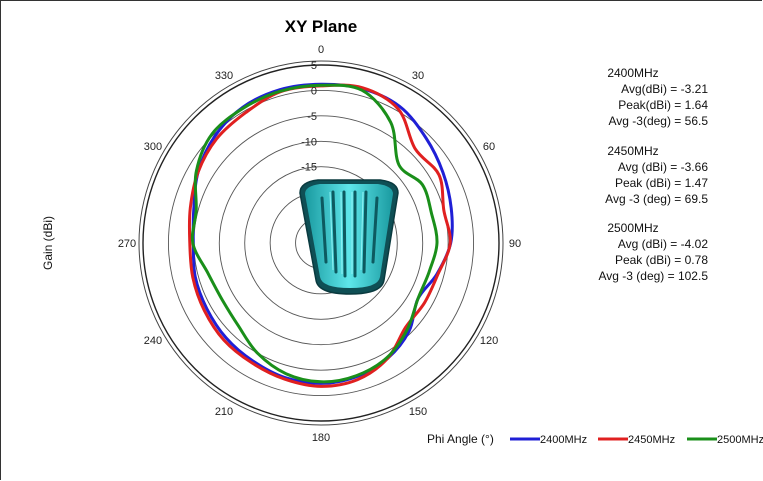 The image size is (763, 481). I want to click on stats-line: Peak(dBi) = 1.64, so click(663, 105).